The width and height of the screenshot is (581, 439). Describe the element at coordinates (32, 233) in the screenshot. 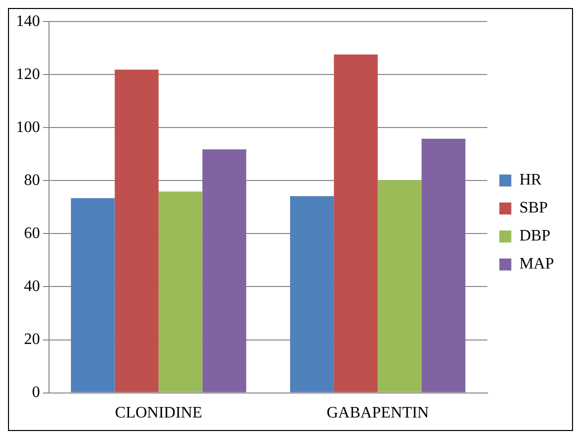

I see `y-tick-label: 60` at that location.